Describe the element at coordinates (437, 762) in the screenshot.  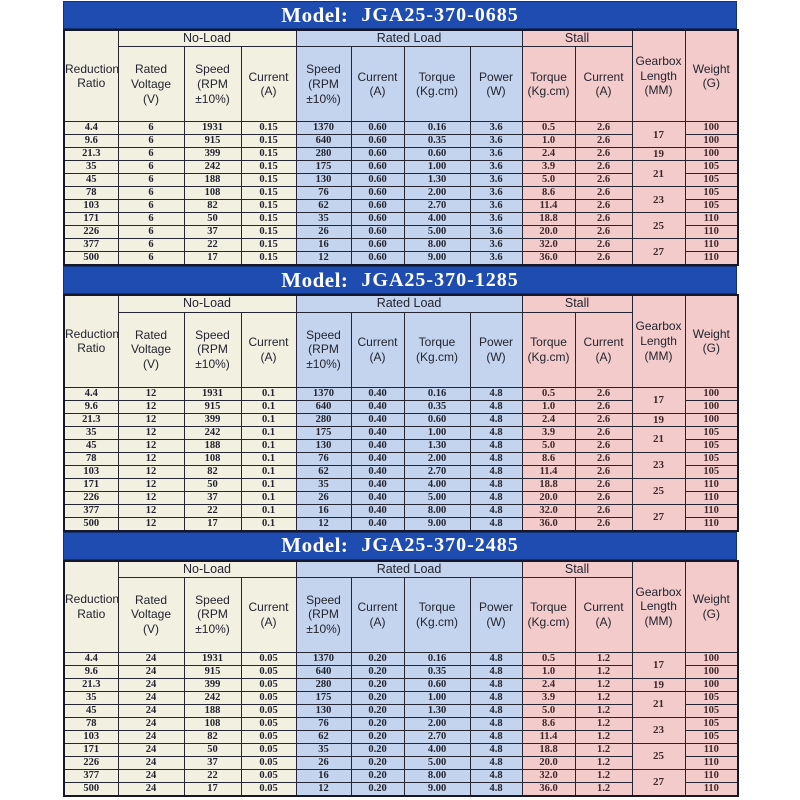
I see `table-cell: 5.00` at that location.